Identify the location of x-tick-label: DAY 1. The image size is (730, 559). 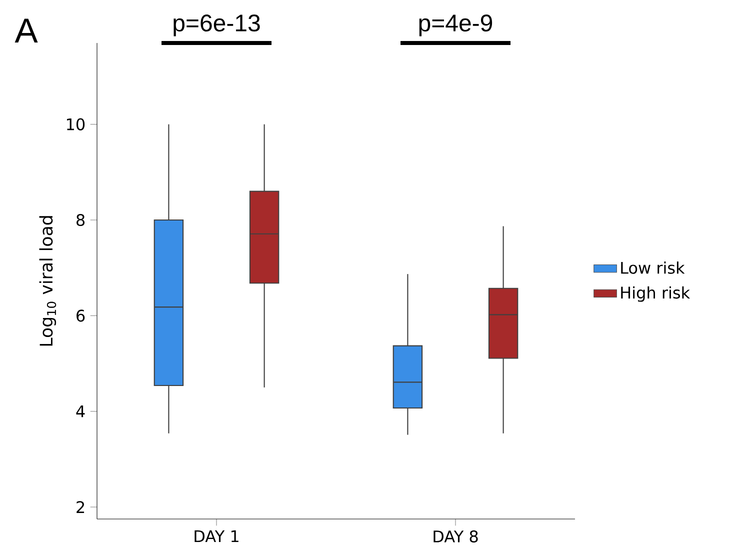
(216, 536).